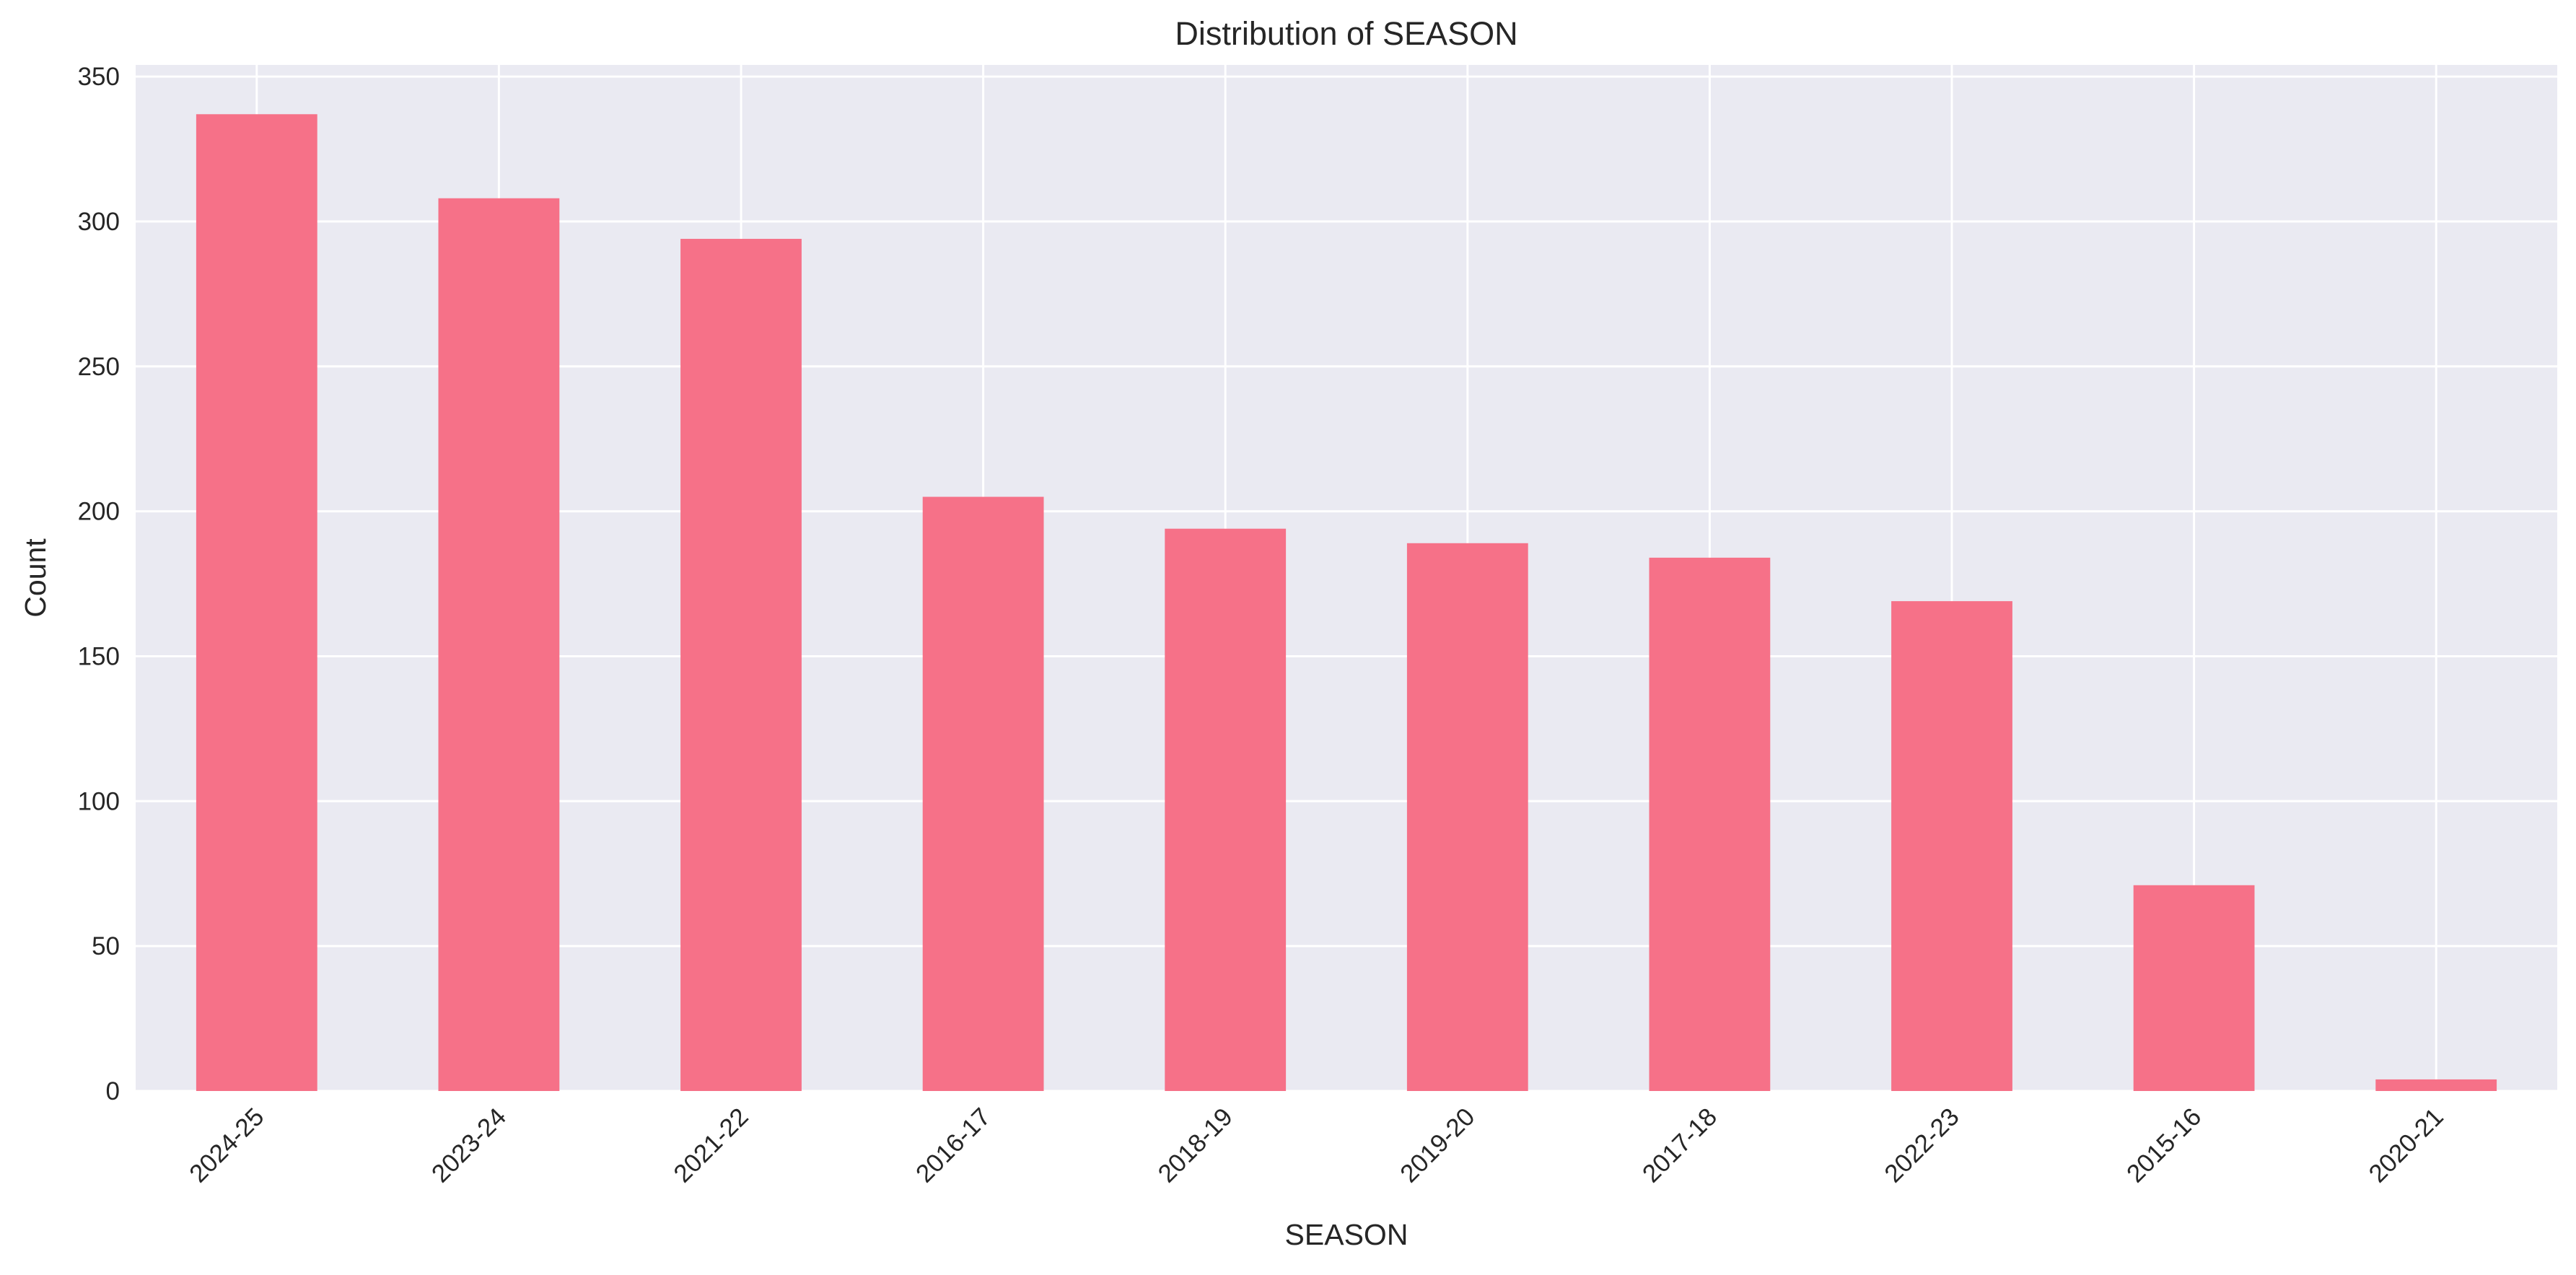 Image resolution: width=2576 pixels, height=1275 pixels. What do you see at coordinates (99, 656) in the screenshot?
I see `y-tick-label: 150` at bounding box center [99, 656].